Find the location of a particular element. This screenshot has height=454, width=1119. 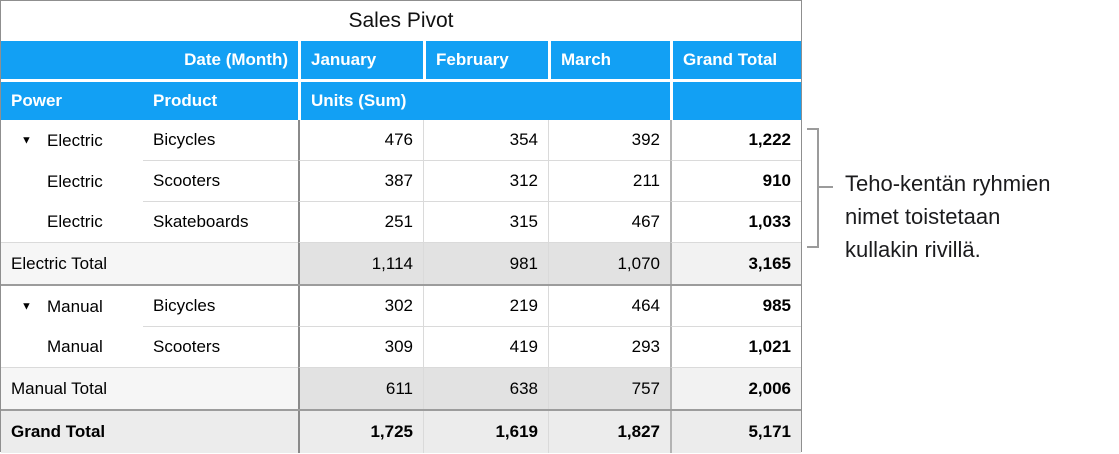

subtotal-label: Manual Total is located at coordinates (149, 388).